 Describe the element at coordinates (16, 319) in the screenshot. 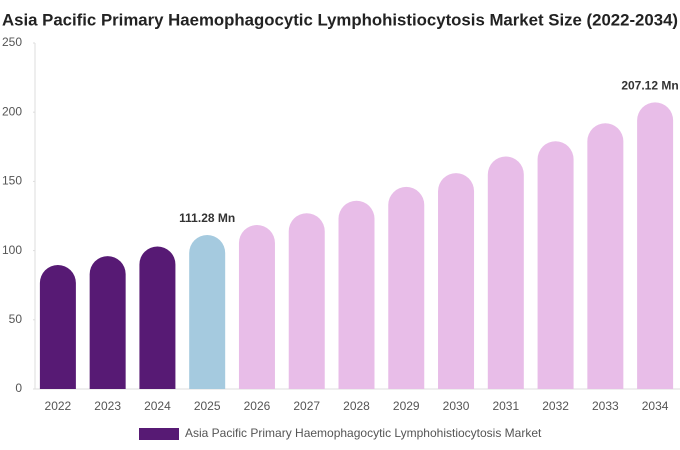

I see `y-tick-label: 50` at that location.